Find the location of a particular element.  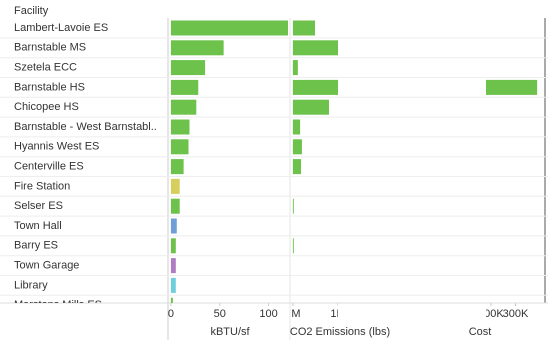

x-axis-title: CO2 Emissions (lbs) is located at coordinates (340, 332).